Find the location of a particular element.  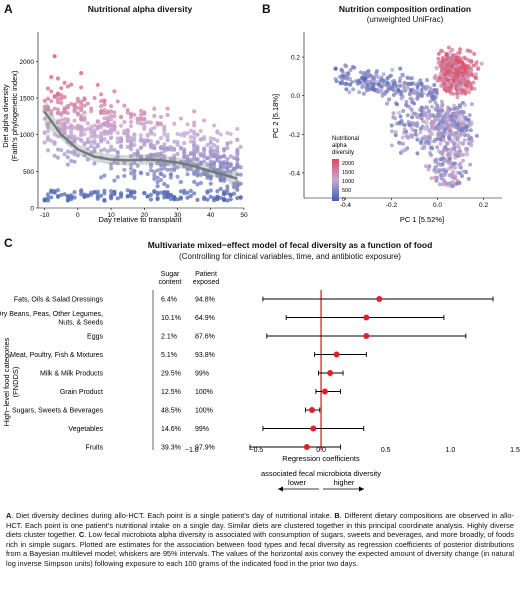

b-xtick-label: 0.0 is located at coordinates (437, 205).